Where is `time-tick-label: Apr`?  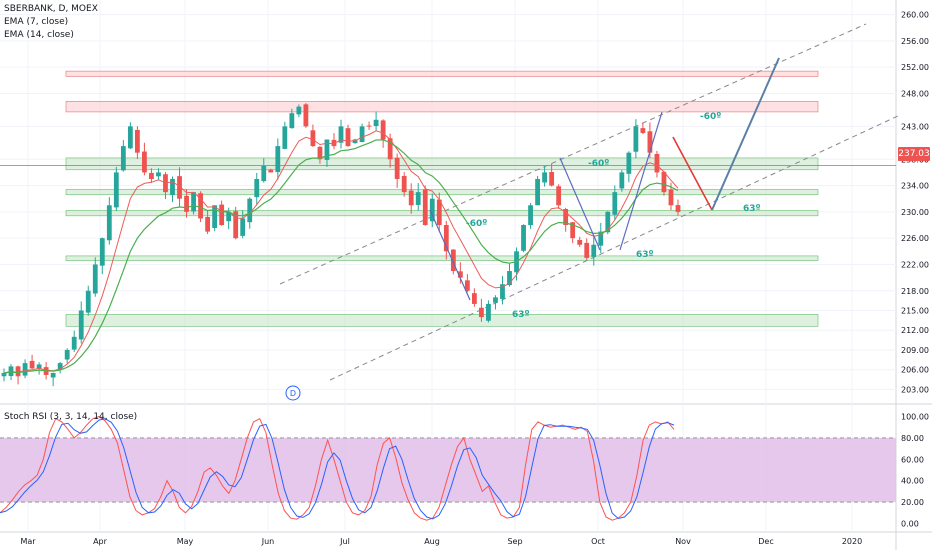
time-tick-label: Apr is located at coordinates (100, 541).